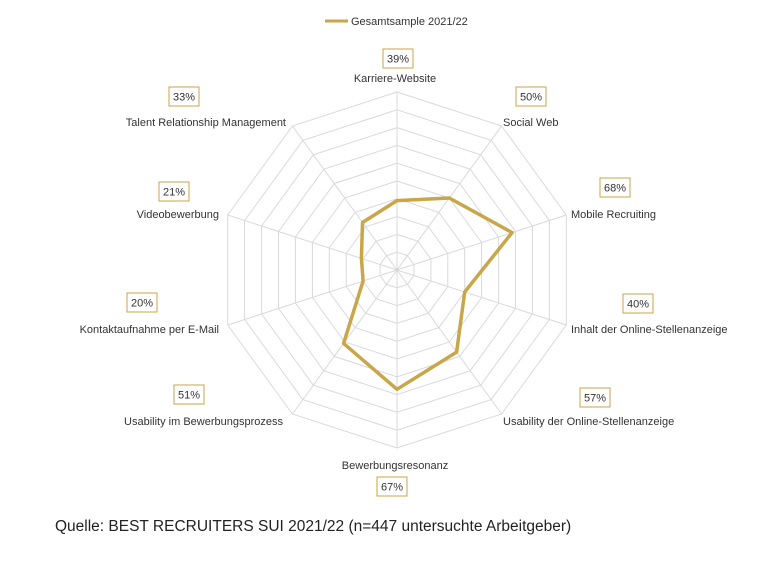  I want to click on value-label: 39%, so click(398, 60).